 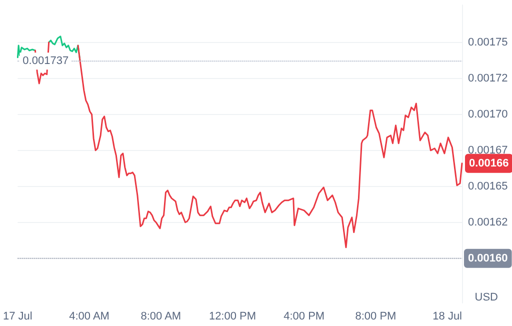 What do you see at coordinates (488, 258) in the screenshot?
I see `ref-line-label: 0.00160` at bounding box center [488, 258].